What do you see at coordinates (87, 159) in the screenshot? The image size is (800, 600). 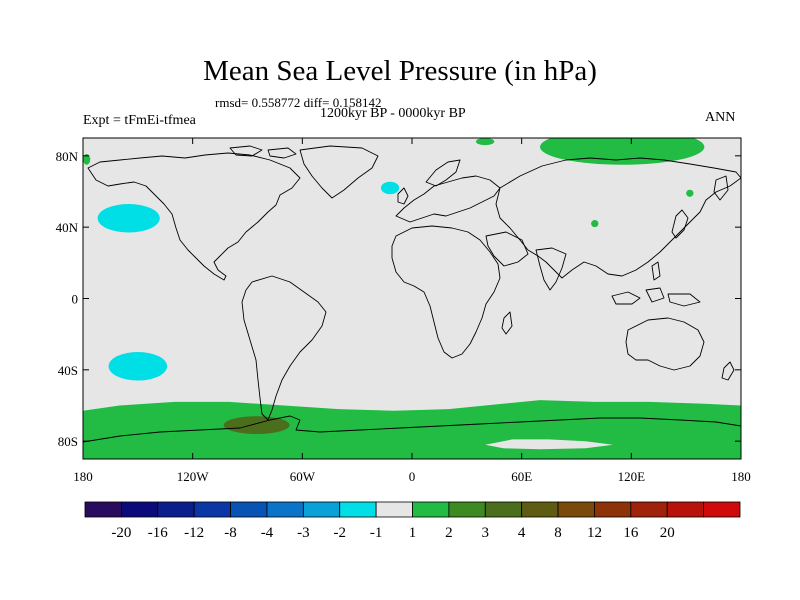 I see `west-edge-positive-region` at bounding box center [87, 159].